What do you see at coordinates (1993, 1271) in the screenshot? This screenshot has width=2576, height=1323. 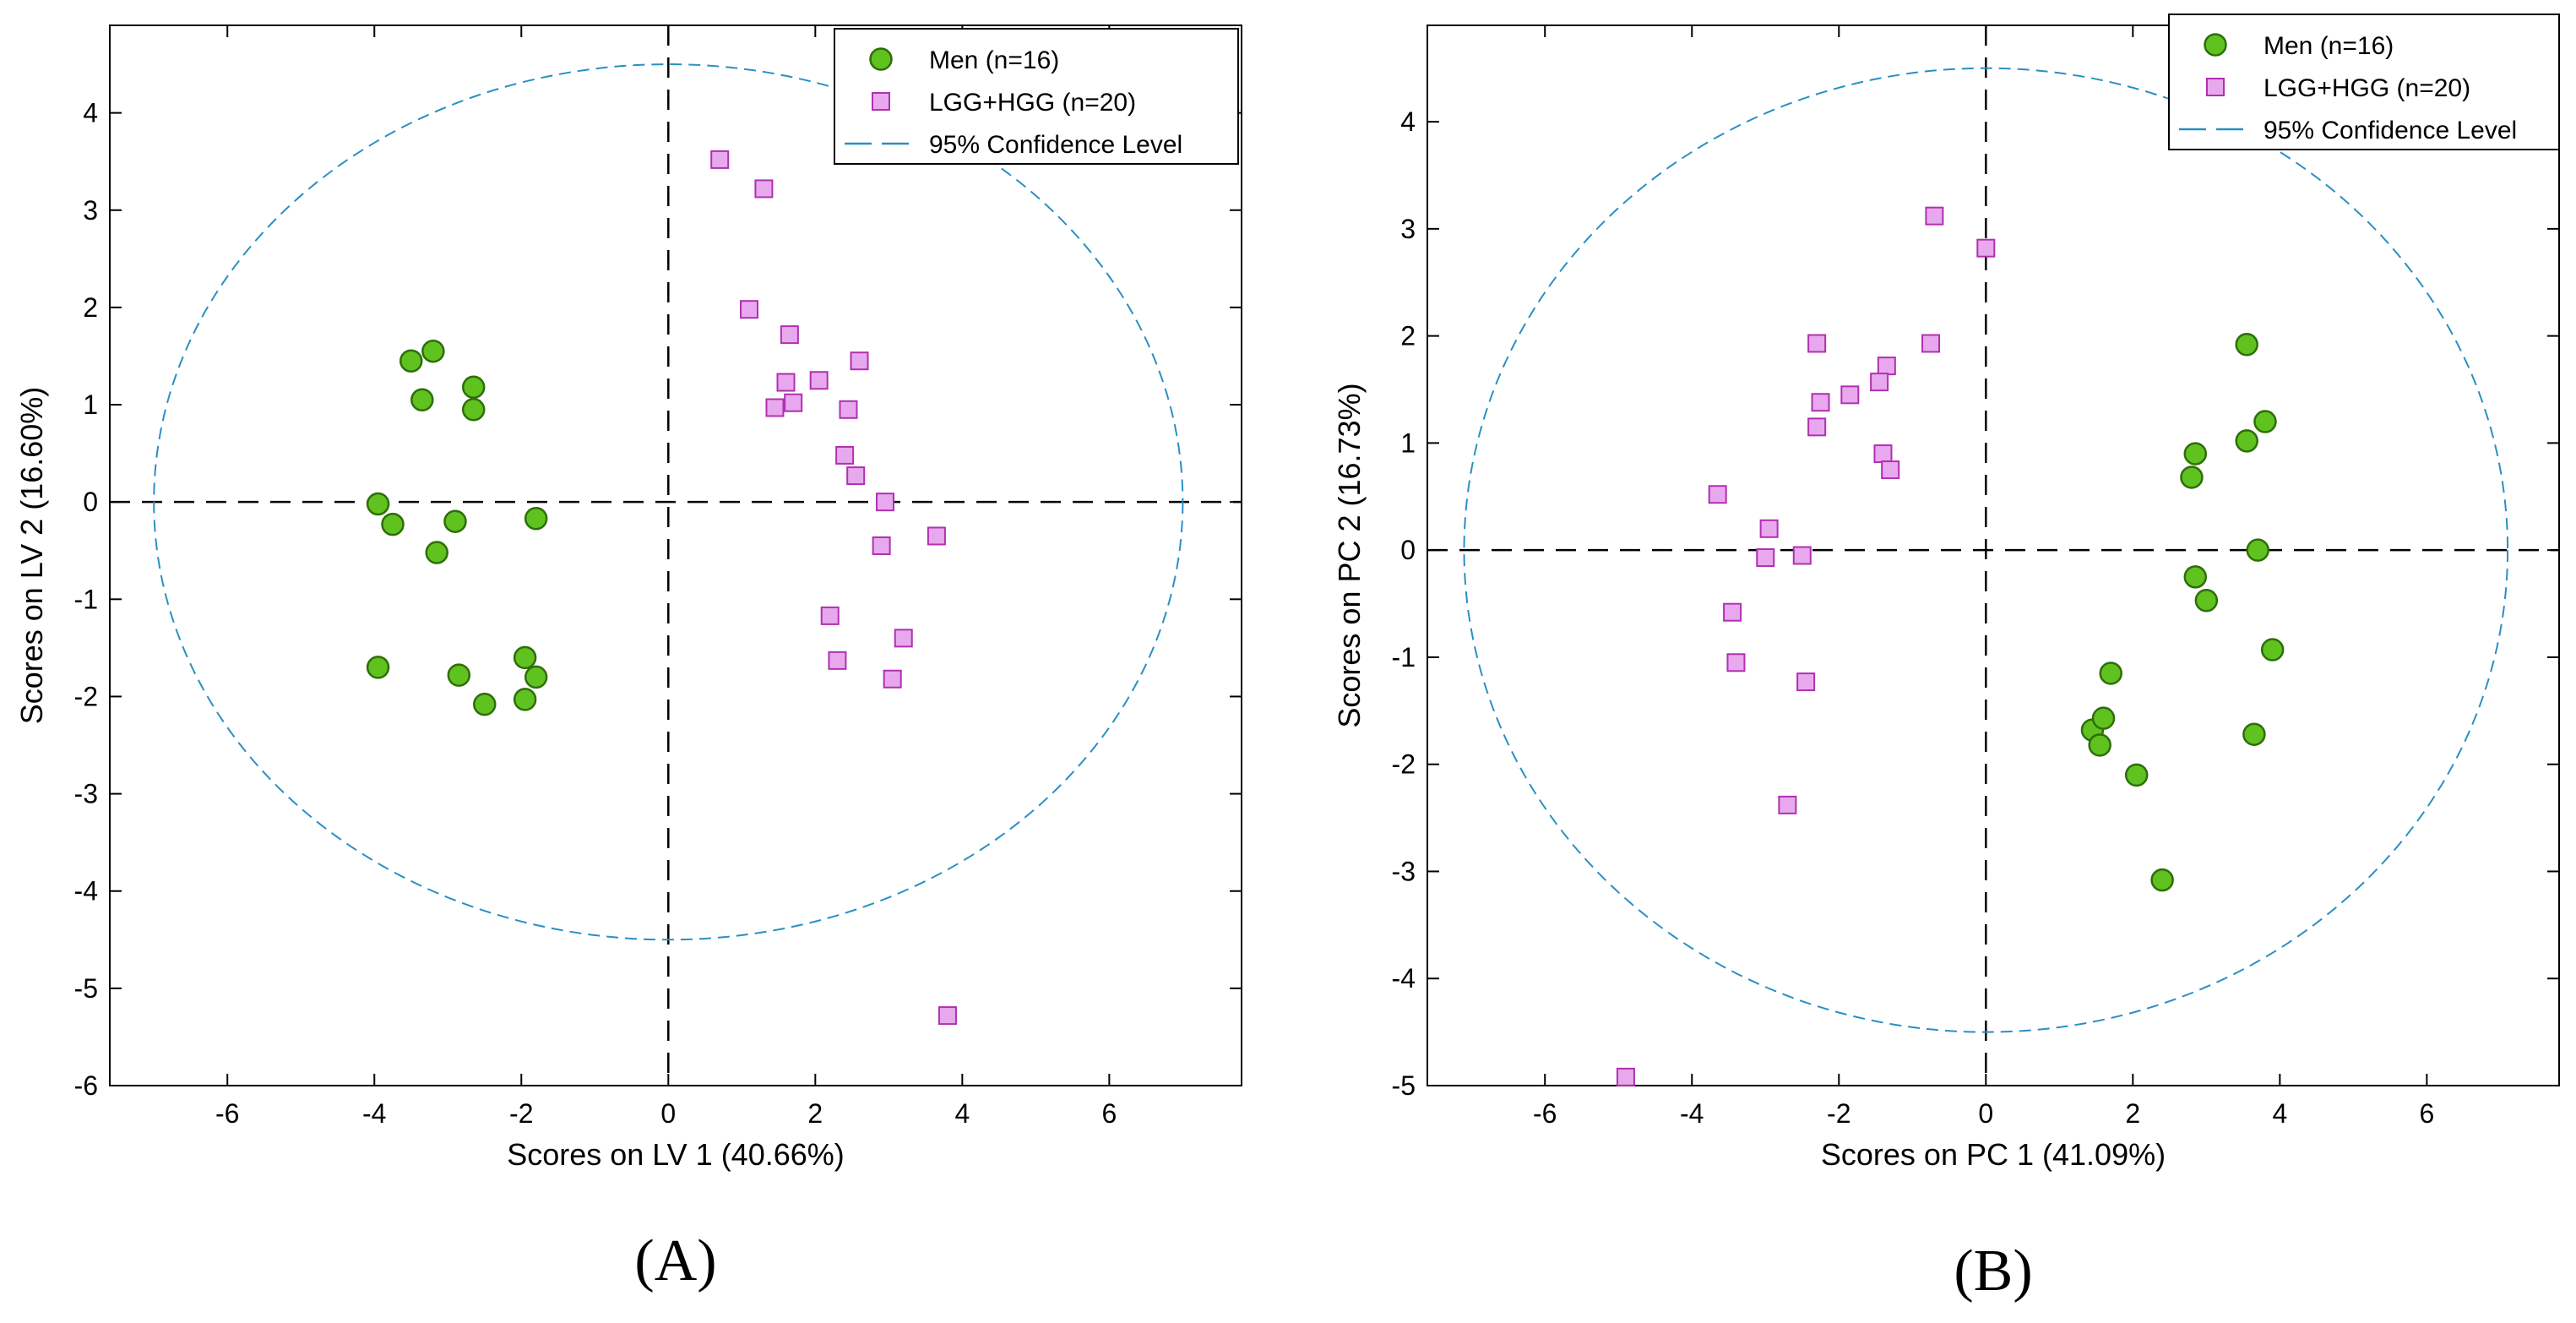 I see `panel-label: (B)` at bounding box center [1993, 1271].